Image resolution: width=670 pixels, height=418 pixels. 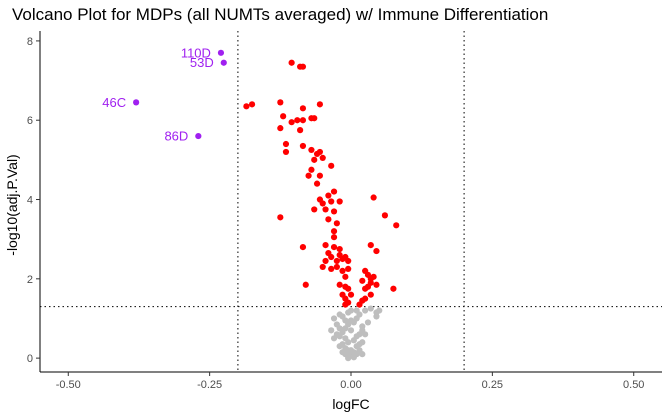 I want to click on y-tick-label: 0, so click(x=30, y=359).